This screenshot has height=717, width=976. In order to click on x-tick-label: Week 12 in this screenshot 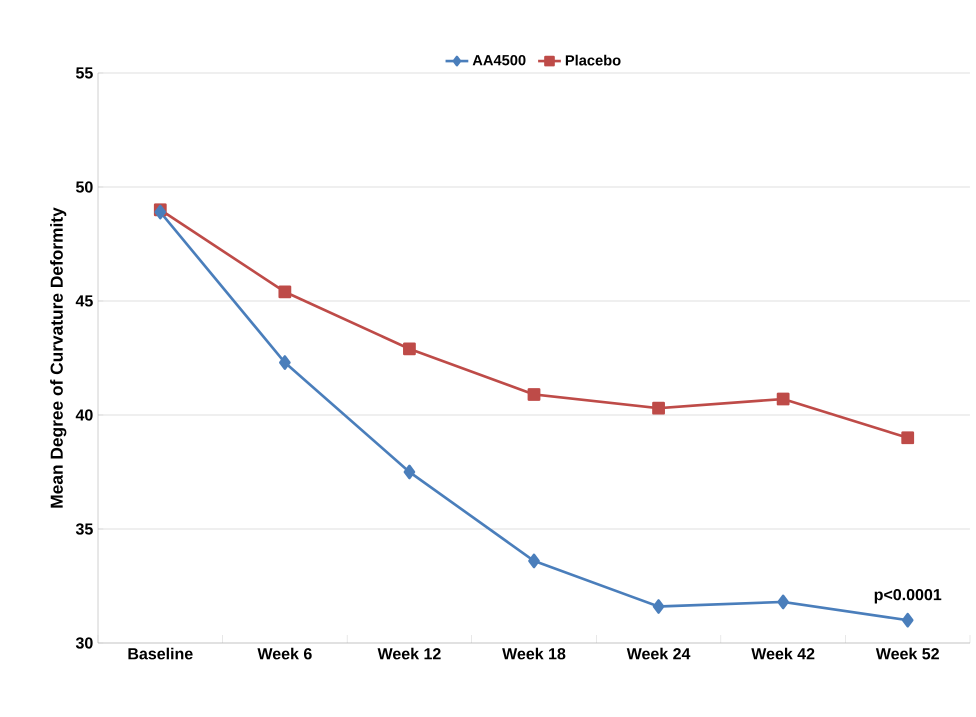, I will do `click(409, 654)`.